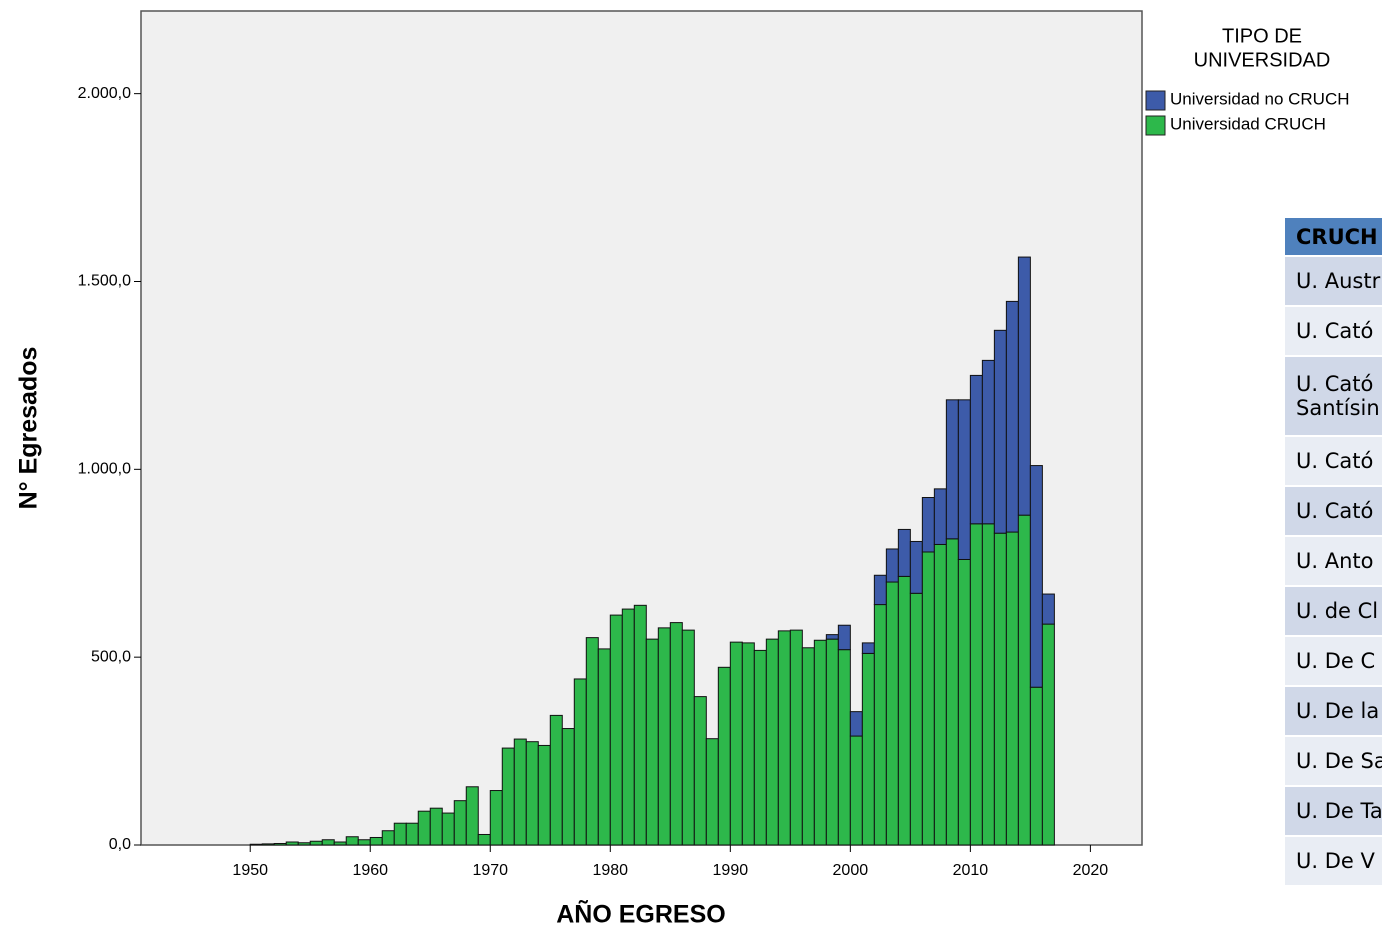 This screenshot has height=928, width=1382. Describe the element at coordinates (1333, 397) in the screenshot. I see `table-row: U. Cató Santísin` at that location.